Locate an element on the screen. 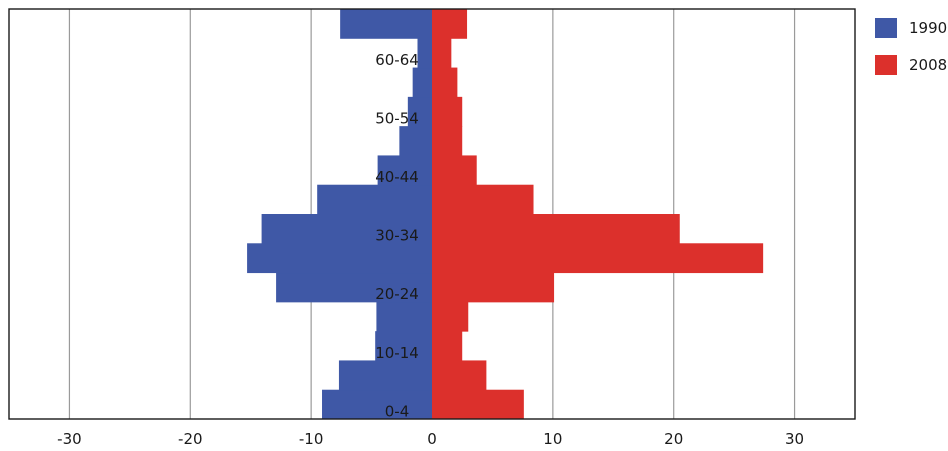 This screenshot has width=948, height=451. x-tick-label-20: 20 is located at coordinates (673, 439).